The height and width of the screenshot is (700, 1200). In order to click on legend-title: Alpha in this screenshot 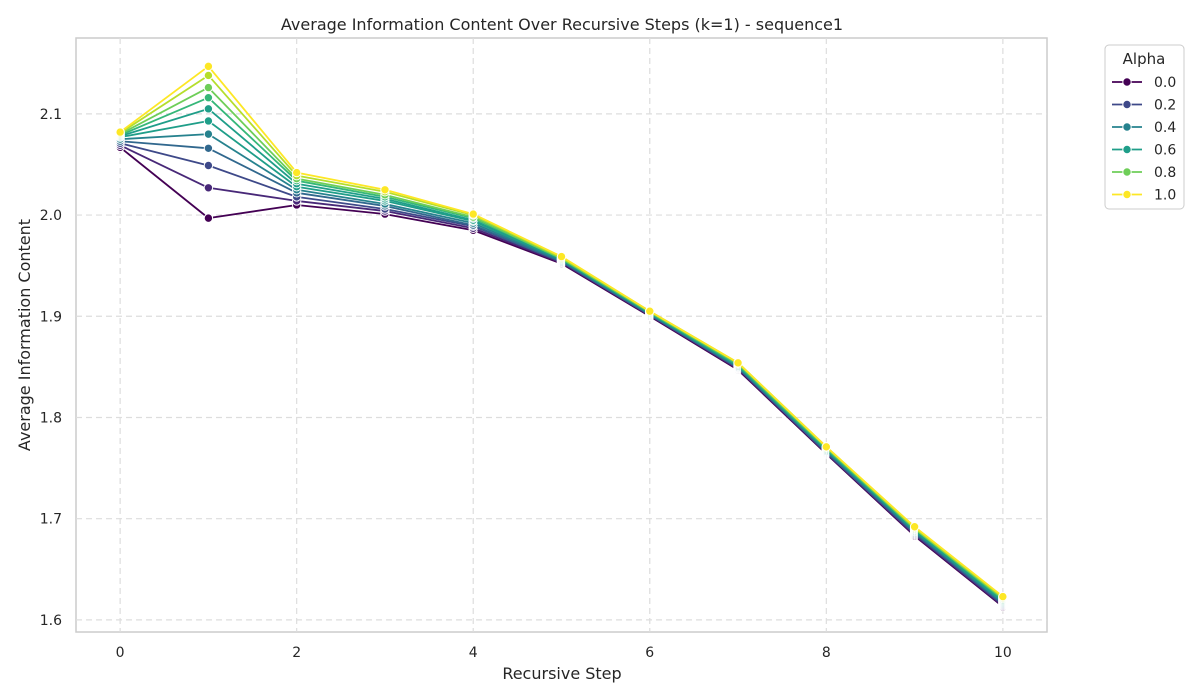, I will do `click(1144, 59)`.